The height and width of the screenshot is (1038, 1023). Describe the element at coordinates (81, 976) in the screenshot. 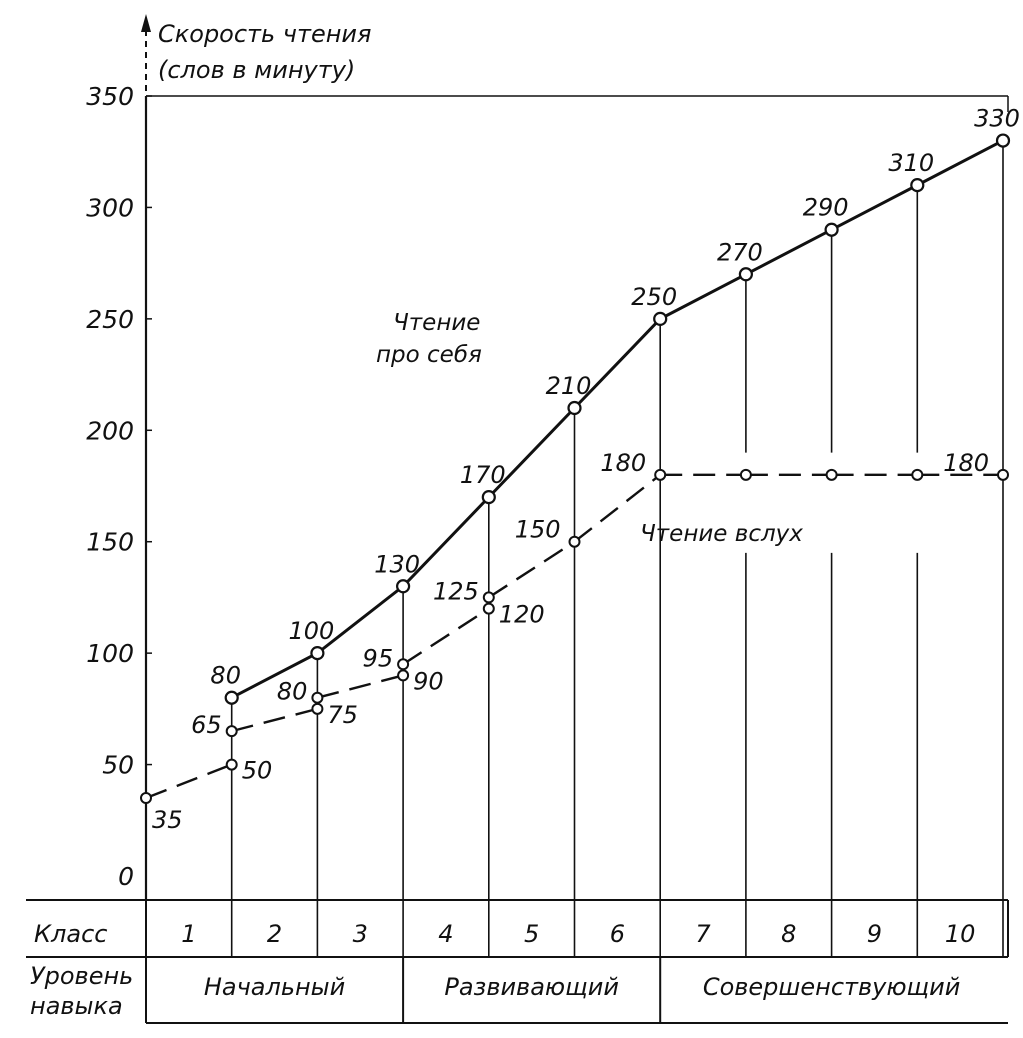

I see `level-row-label-line-1: Уровень` at that location.